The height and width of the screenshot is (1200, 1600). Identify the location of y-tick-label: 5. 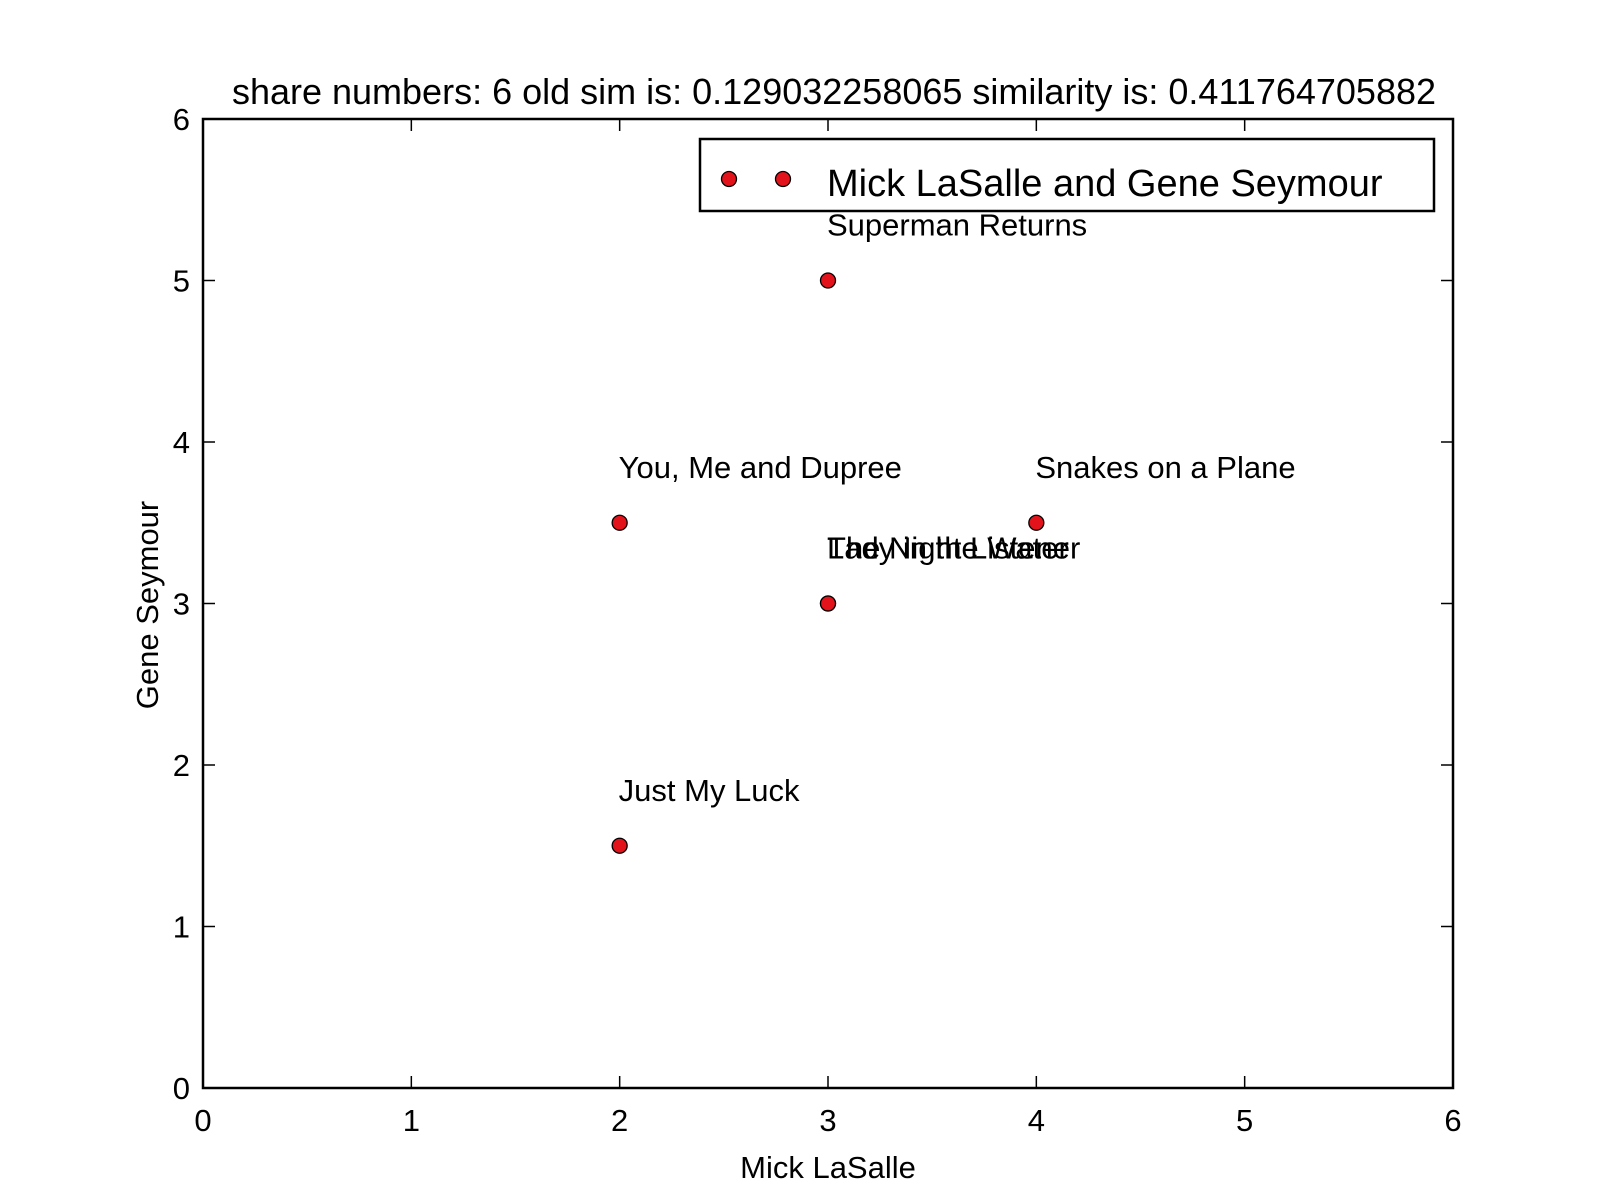
(181, 281).